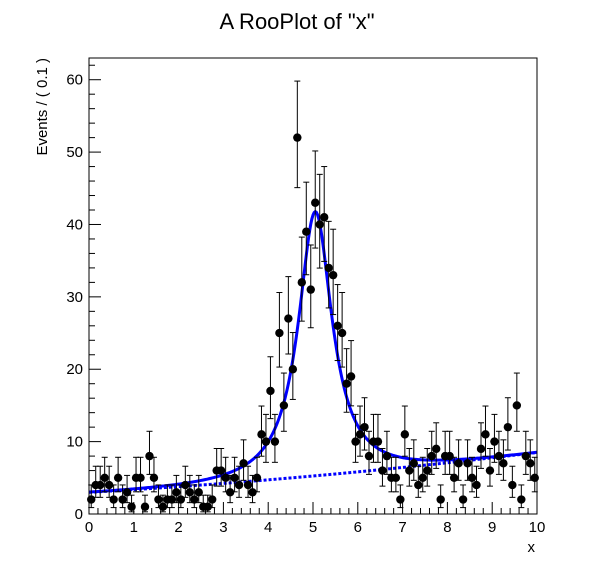  What do you see at coordinates (296, 21) in the screenshot?
I see `chart-title: A RooPlot of "x"` at bounding box center [296, 21].